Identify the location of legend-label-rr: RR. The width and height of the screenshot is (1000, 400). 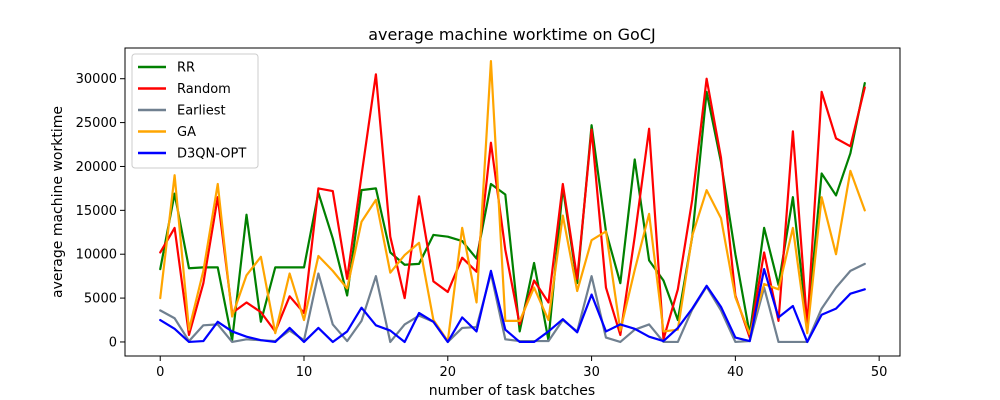
(186, 68).